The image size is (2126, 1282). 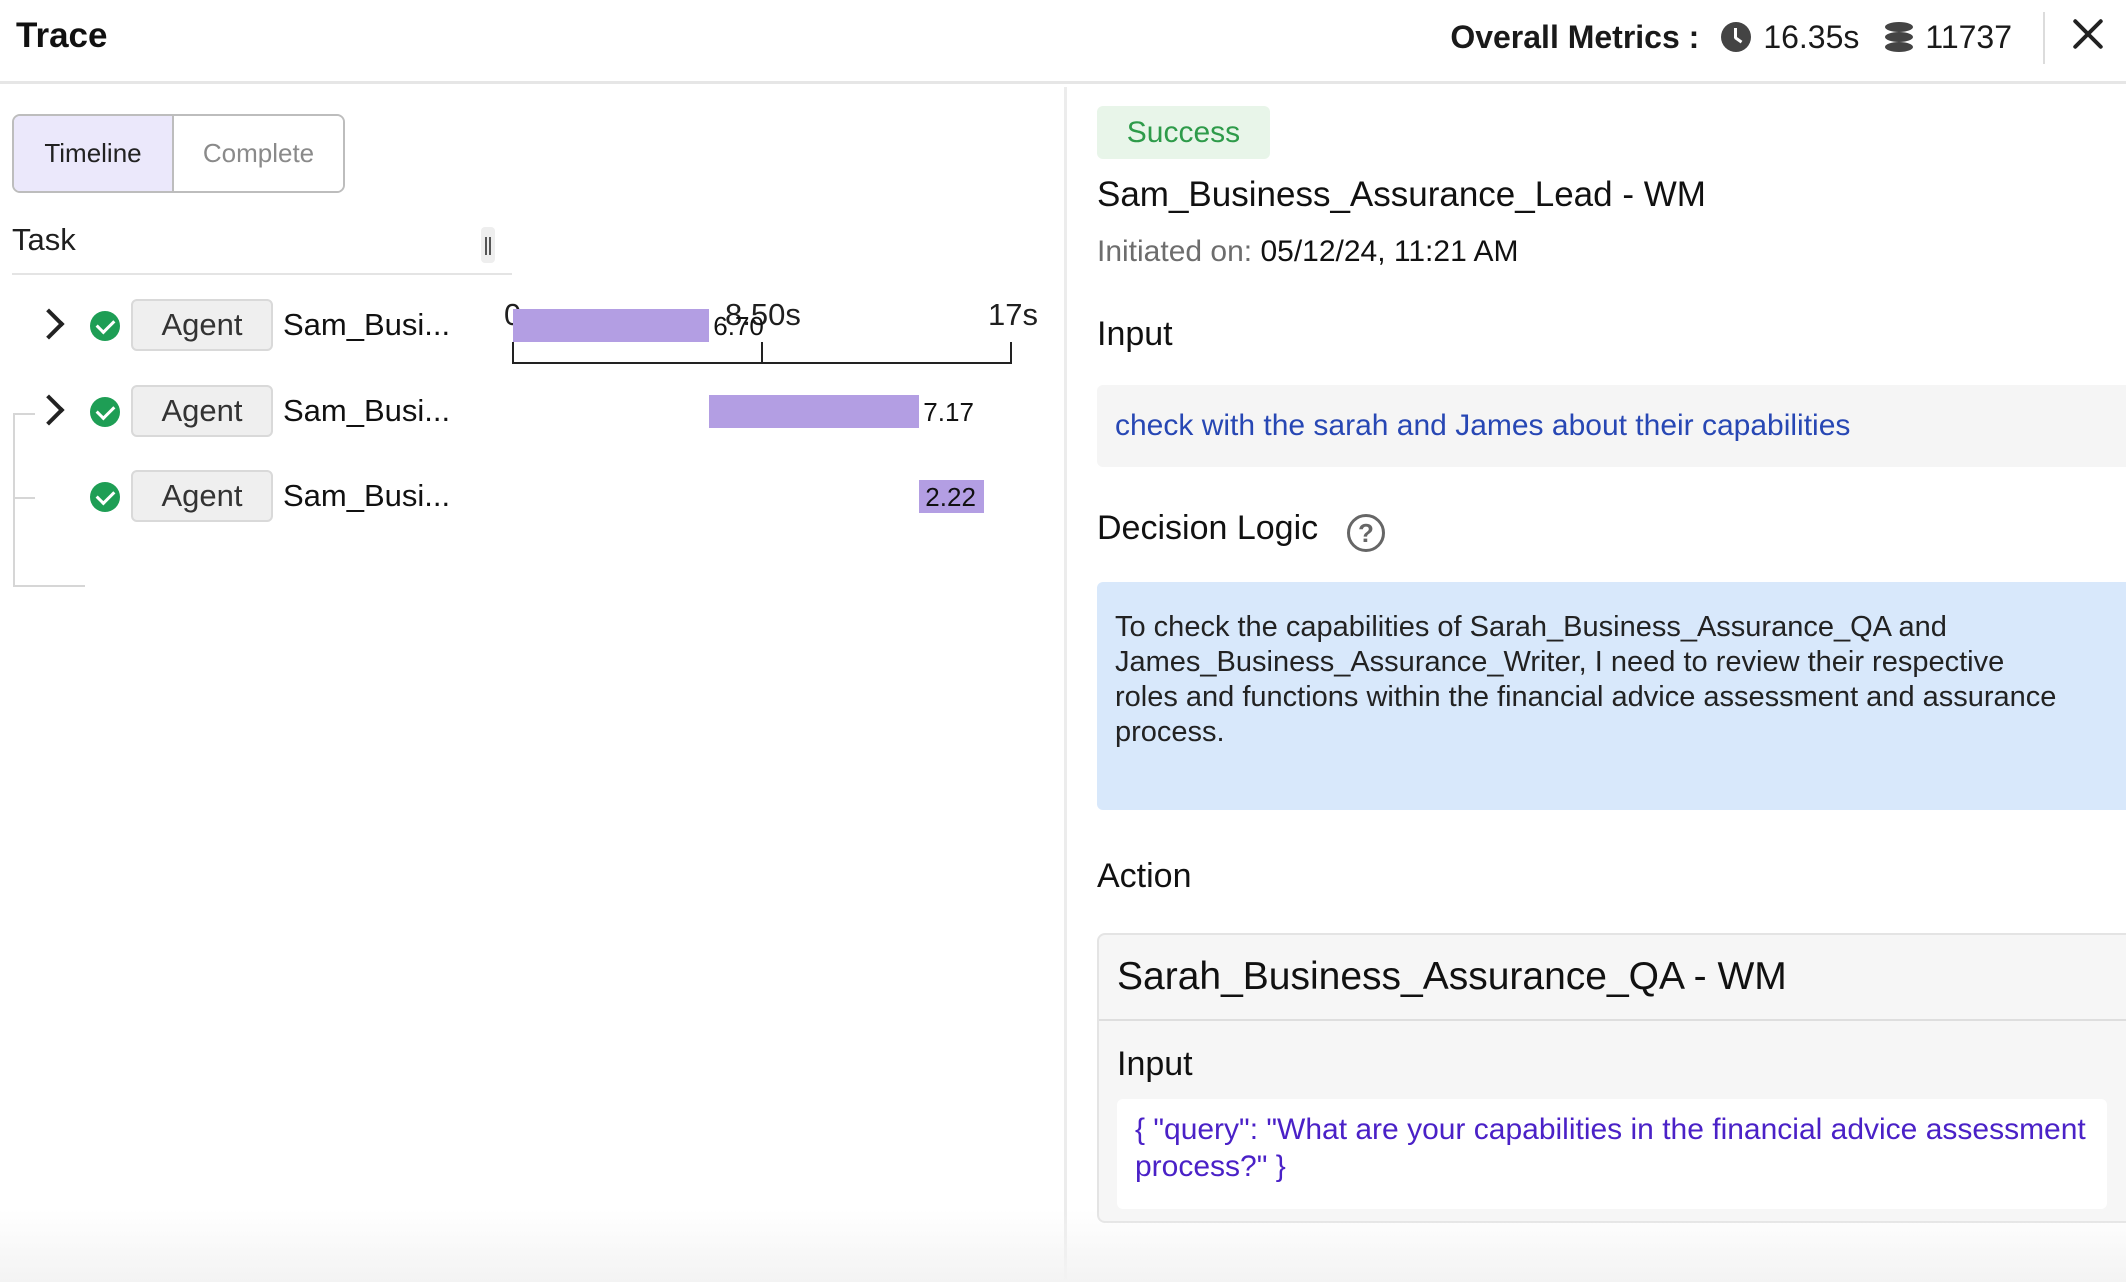 I want to click on view-toggle: Timeline Complete, so click(x=178, y=153).